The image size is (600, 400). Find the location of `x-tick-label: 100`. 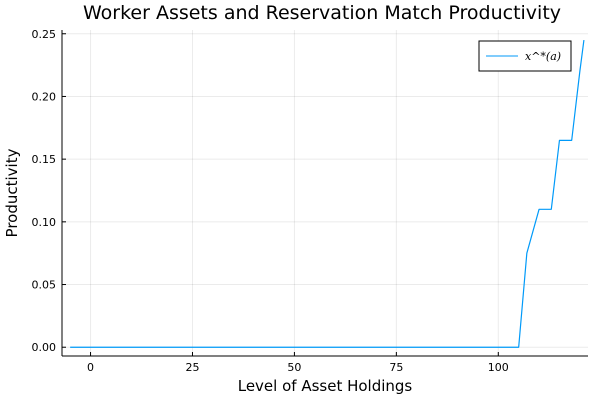

x-tick-label: 100 is located at coordinates (498, 367).